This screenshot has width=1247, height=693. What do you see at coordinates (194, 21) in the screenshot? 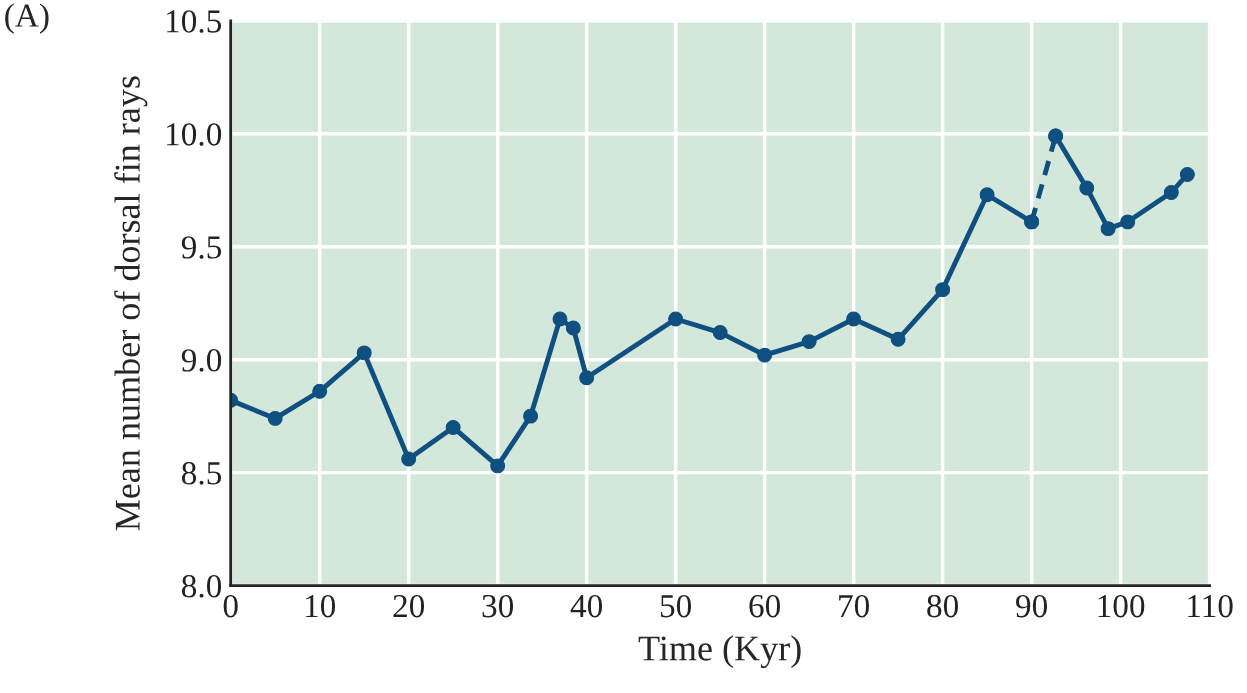
I see `y-tick-label: 10.5` at bounding box center [194, 21].